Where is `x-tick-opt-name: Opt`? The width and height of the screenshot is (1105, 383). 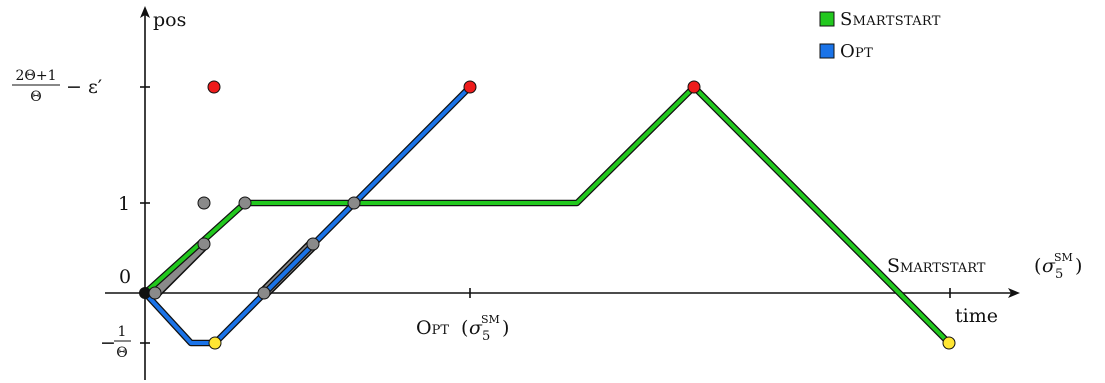 x-tick-opt-name: Opt is located at coordinates (432, 328).